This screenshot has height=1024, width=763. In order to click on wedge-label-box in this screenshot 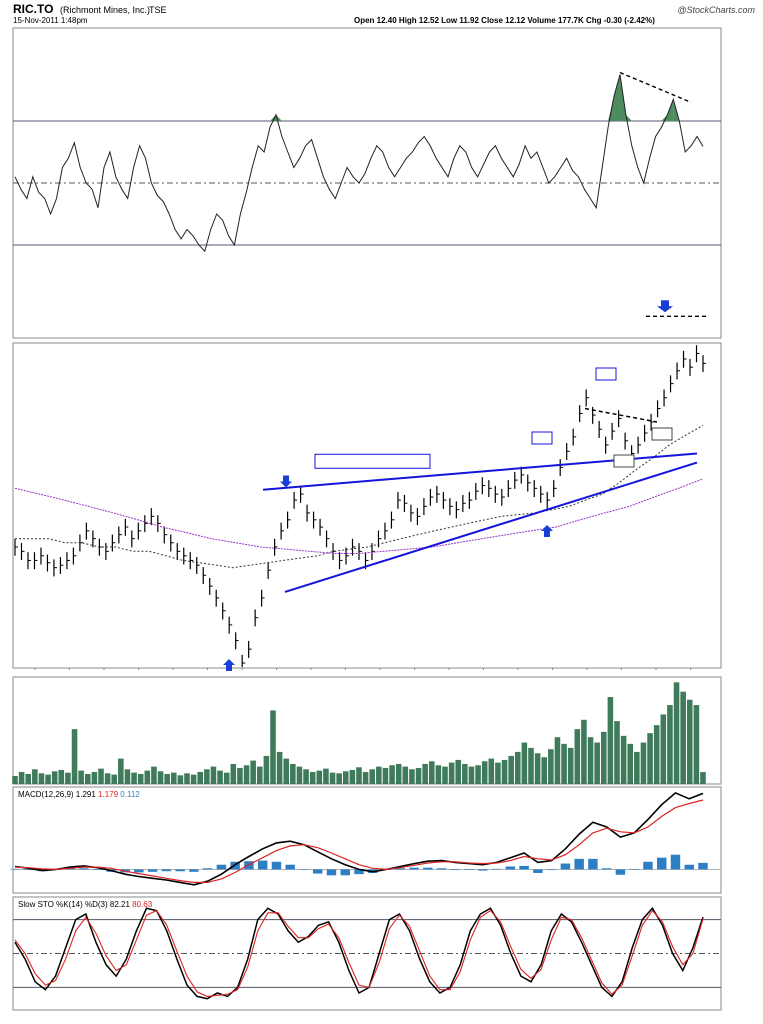, I will do `click(372, 461)`.